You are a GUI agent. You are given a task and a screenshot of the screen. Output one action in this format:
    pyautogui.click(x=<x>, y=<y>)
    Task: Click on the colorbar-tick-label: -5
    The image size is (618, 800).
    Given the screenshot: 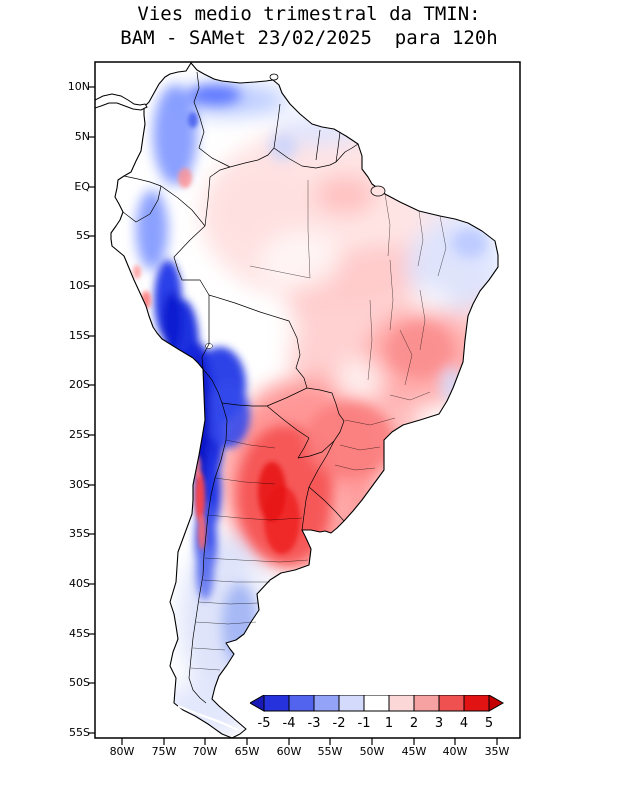 What is the action you would take?
    pyautogui.click(x=264, y=723)
    